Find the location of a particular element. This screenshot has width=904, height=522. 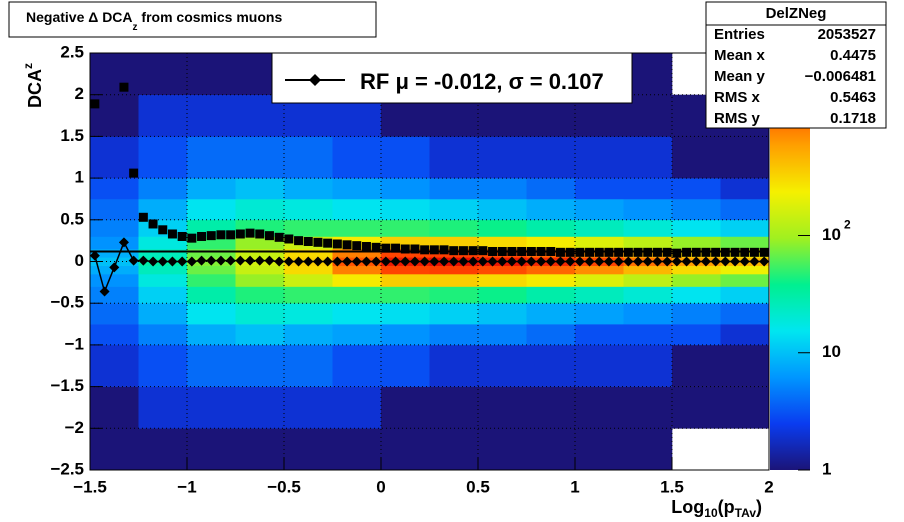

stats-value: 0.1718 is located at coordinates (853, 118).